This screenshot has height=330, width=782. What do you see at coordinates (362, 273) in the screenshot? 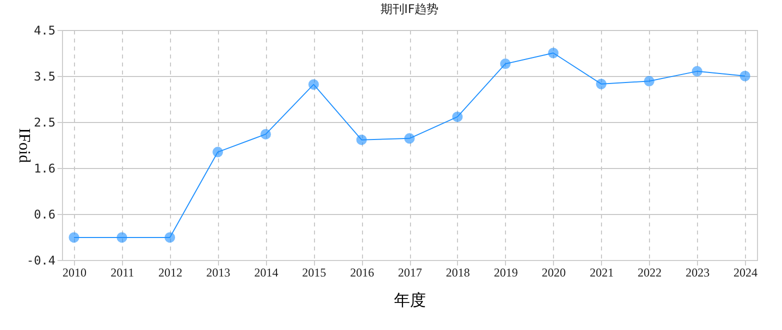
I see `x-tick-label: 2016` at bounding box center [362, 273].